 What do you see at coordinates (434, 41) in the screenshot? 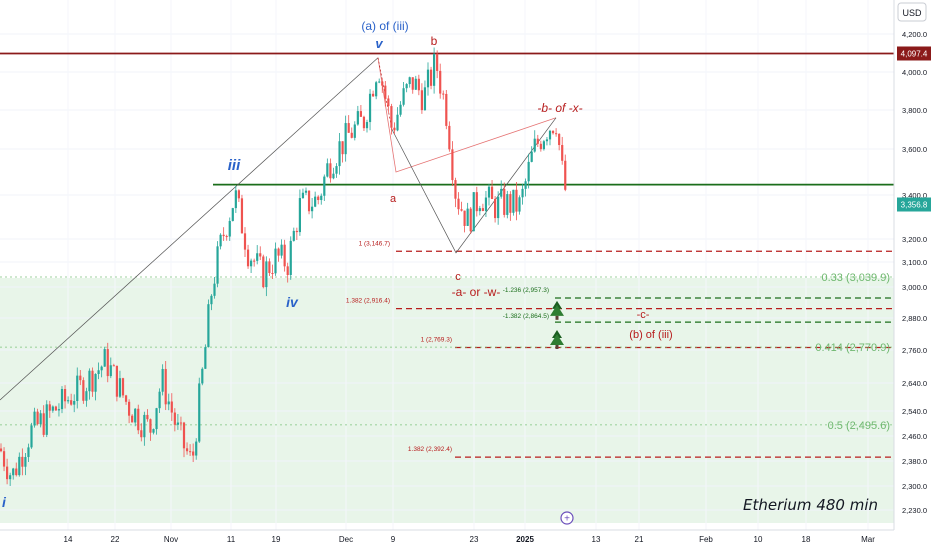
I see `wave-label: b` at bounding box center [434, 41].